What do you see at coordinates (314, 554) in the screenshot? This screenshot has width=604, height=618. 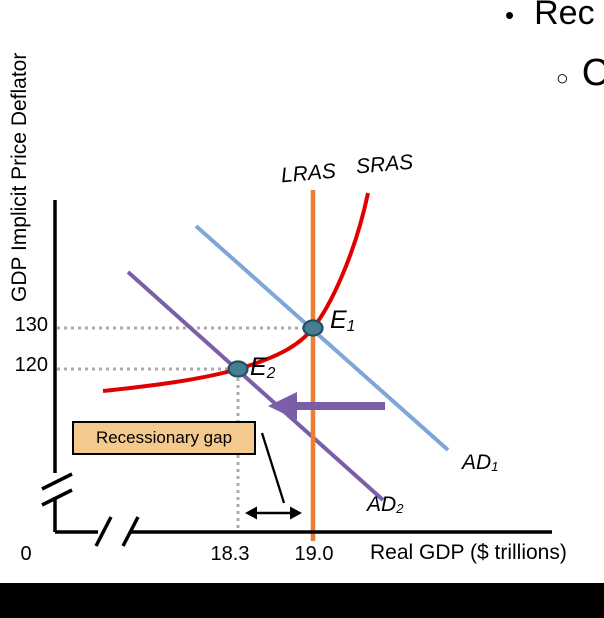 I see `x-tick-19-0: 19.0` at bounding box center [314, 554].